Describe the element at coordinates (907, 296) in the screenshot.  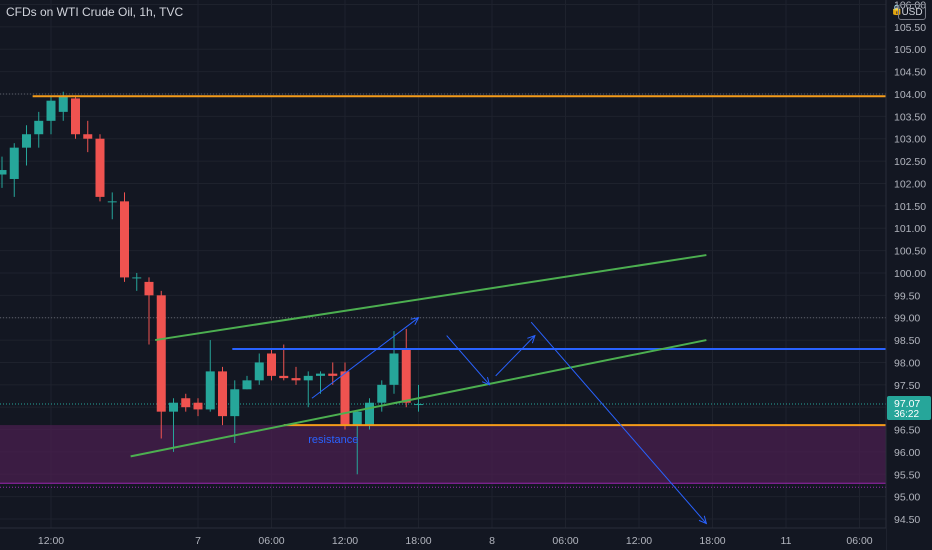
I see `price-tick-label: 99.50` at that location.